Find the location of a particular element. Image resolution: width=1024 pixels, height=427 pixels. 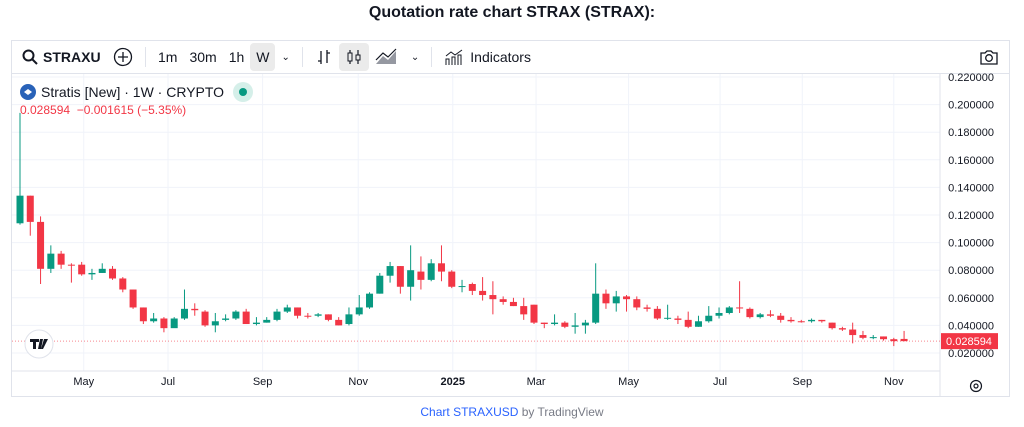

y-tick-label: 0.160000 is located at coordinates (971, 161).